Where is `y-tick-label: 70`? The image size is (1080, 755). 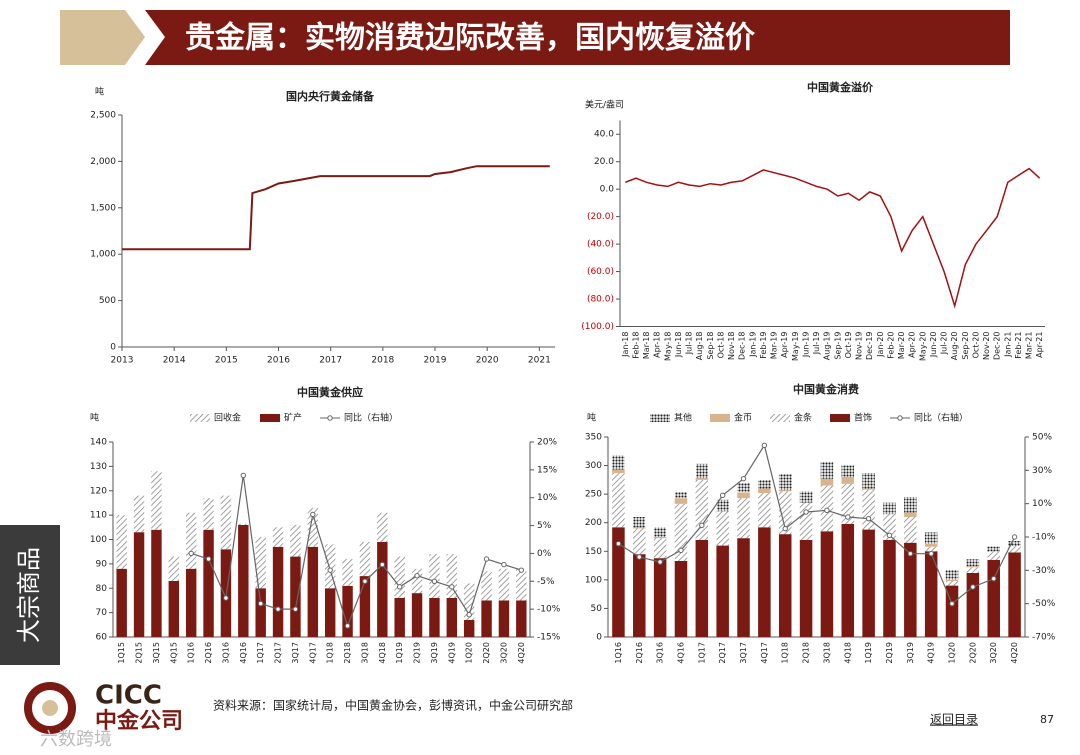 y-tick-label: 70 is located at coordinates (102, 613).